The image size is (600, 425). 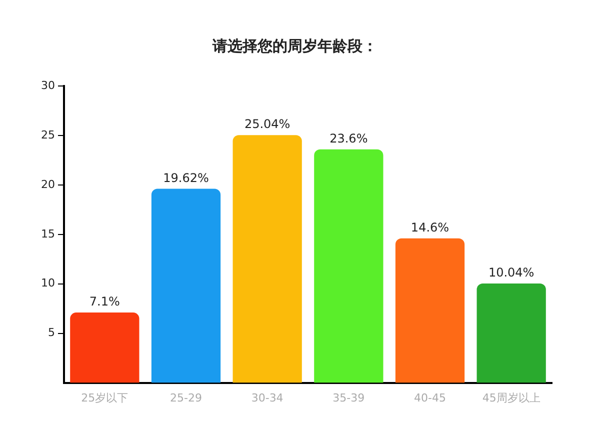 What do you see at coordinates (51, 333) in the screenshot?
I see `y-tick-label: 5` at bounding box center [51, 333].